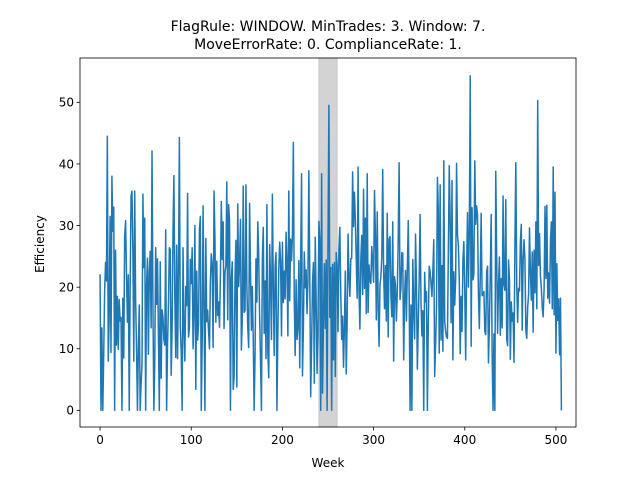  Describe the element at coordinates (328, 463) in the screenshot. I see `x-axis-label: Week` at that location.